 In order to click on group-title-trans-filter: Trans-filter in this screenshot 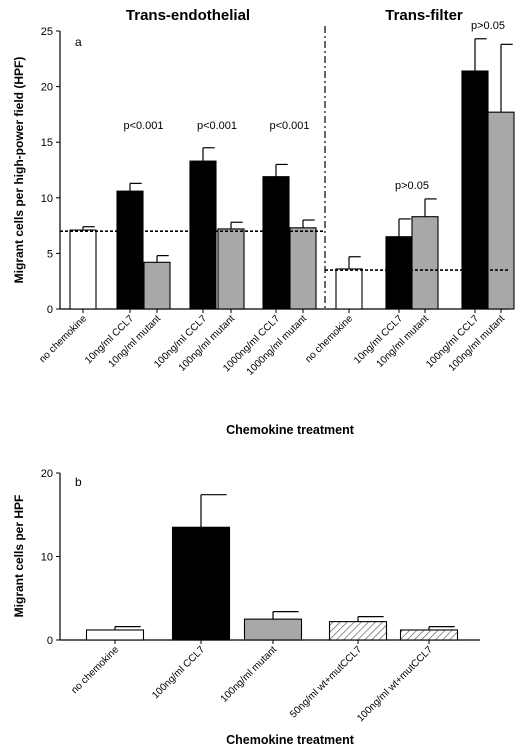, I will do `click(424, 15)`.